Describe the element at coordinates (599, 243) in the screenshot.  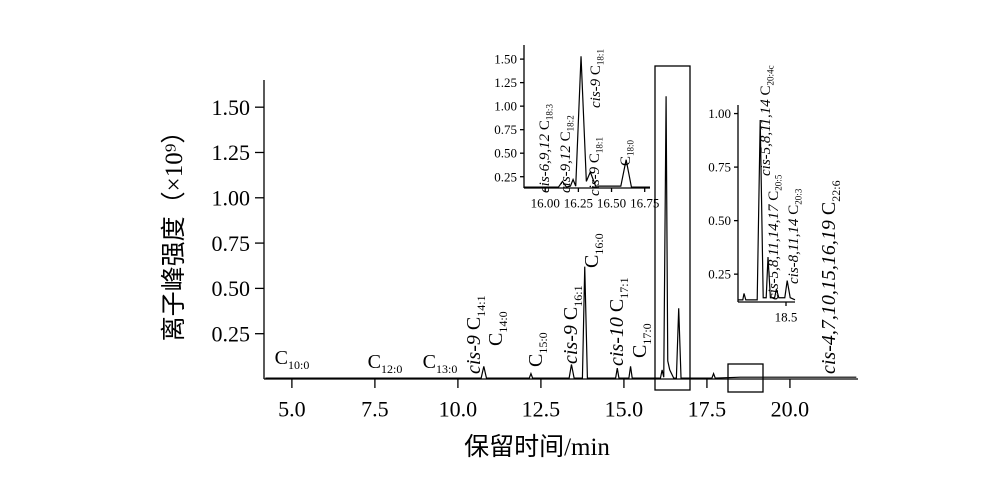
I see `peak-label-sub: 16:0` at that location.